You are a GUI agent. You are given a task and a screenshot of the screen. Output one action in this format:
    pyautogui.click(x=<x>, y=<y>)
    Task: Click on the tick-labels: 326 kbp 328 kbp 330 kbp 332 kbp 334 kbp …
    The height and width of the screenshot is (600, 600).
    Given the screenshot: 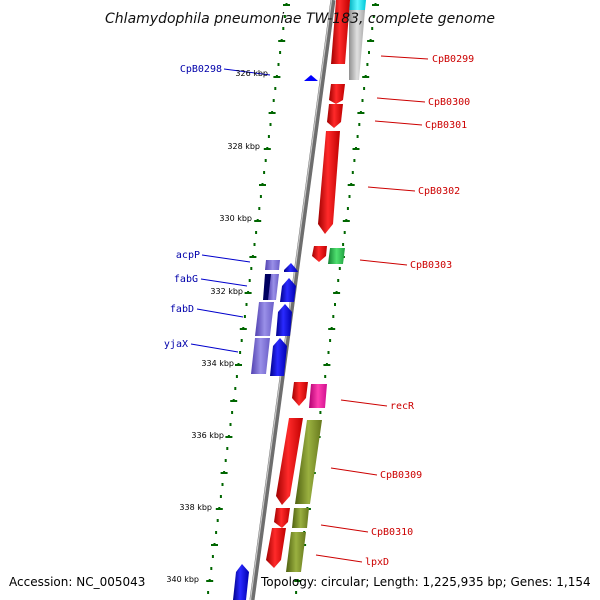 What is the action you would take?
    pyautogui.click(x=217, y=326)
    